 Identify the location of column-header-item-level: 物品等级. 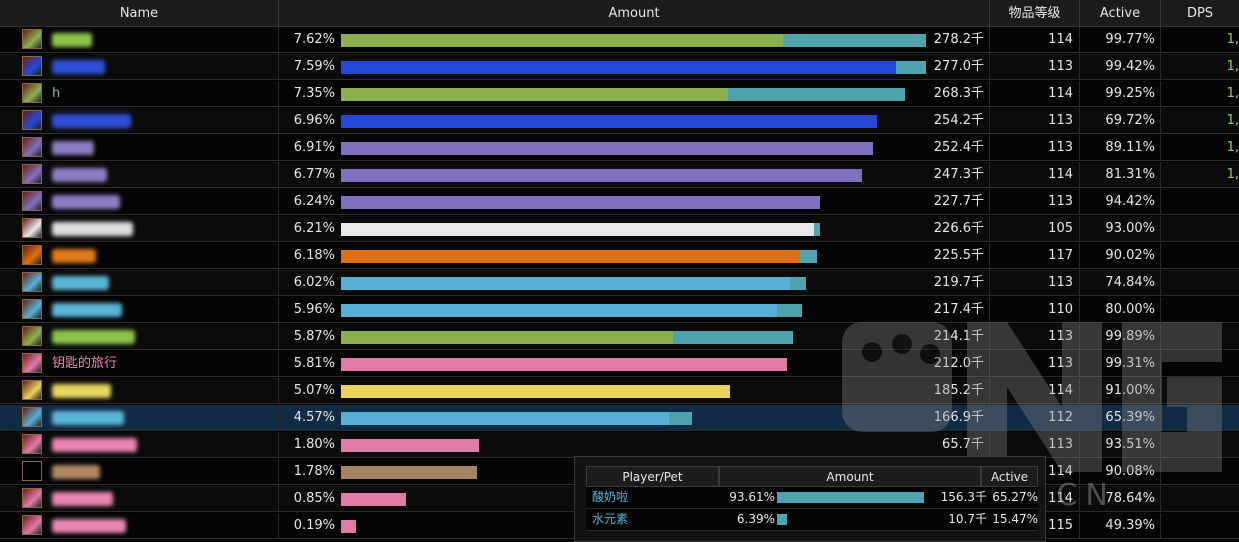
(1035, 13).